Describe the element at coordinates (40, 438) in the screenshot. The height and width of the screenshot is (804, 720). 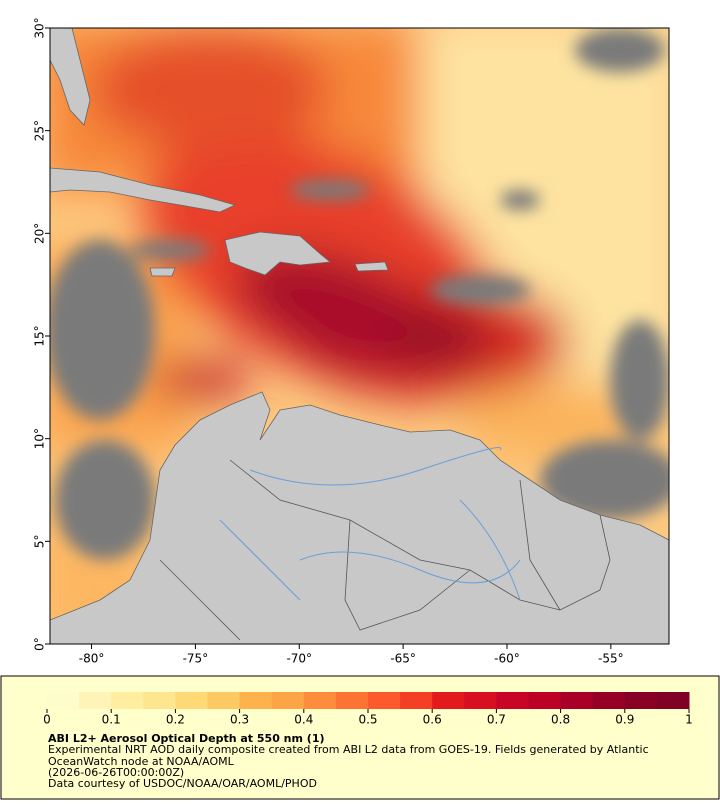
I see `y-tick-label: 10°` at that location.